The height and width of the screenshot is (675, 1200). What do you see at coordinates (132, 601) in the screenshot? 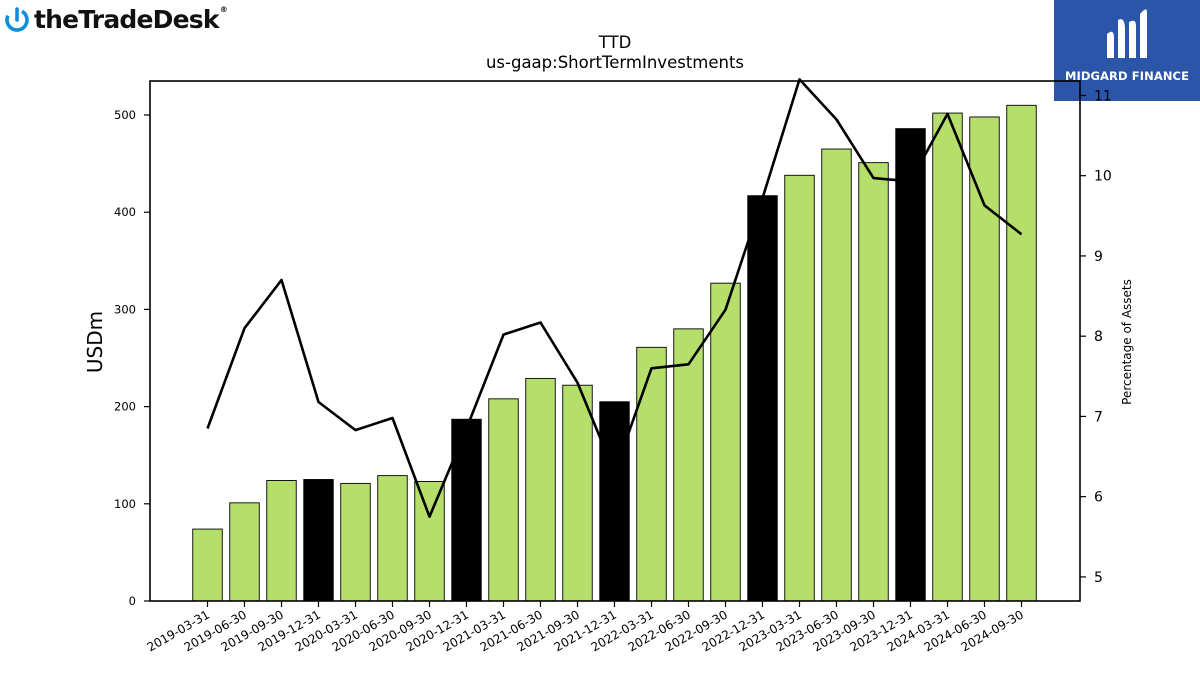
I see `y-tick-label: 0` at bounding box center [132, 601].